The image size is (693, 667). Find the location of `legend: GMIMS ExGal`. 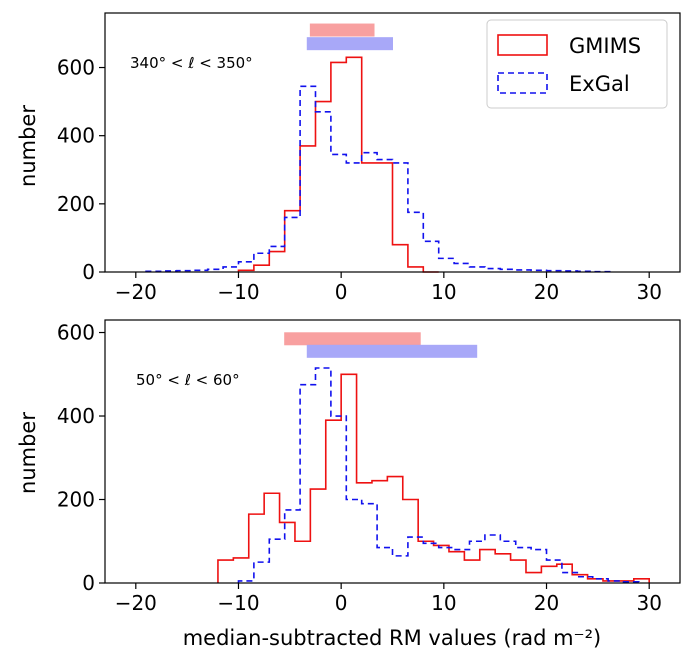

legend: GMIMS ExGal is located at coordinates (577, 64).